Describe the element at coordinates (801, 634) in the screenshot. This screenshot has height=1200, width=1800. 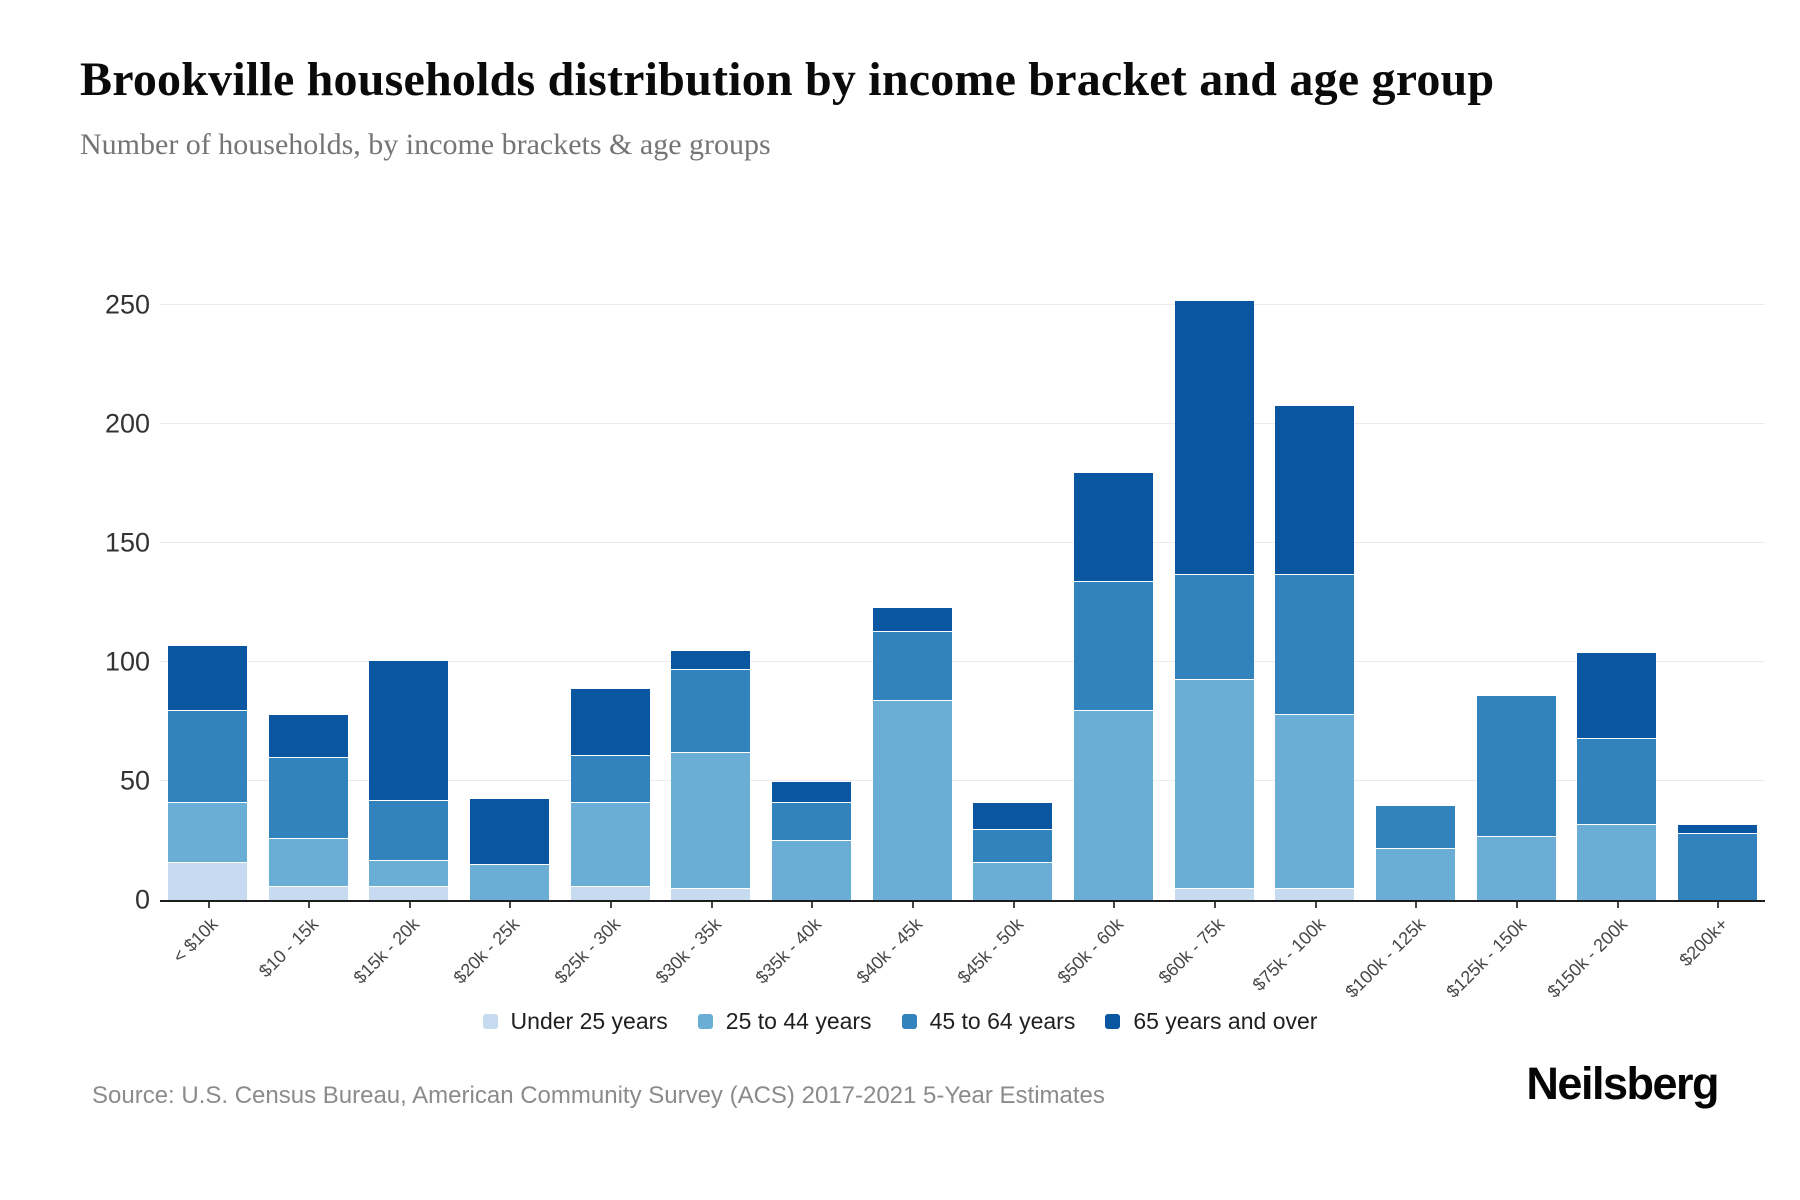
I see `bar-column: $35k - 40k` at that location.